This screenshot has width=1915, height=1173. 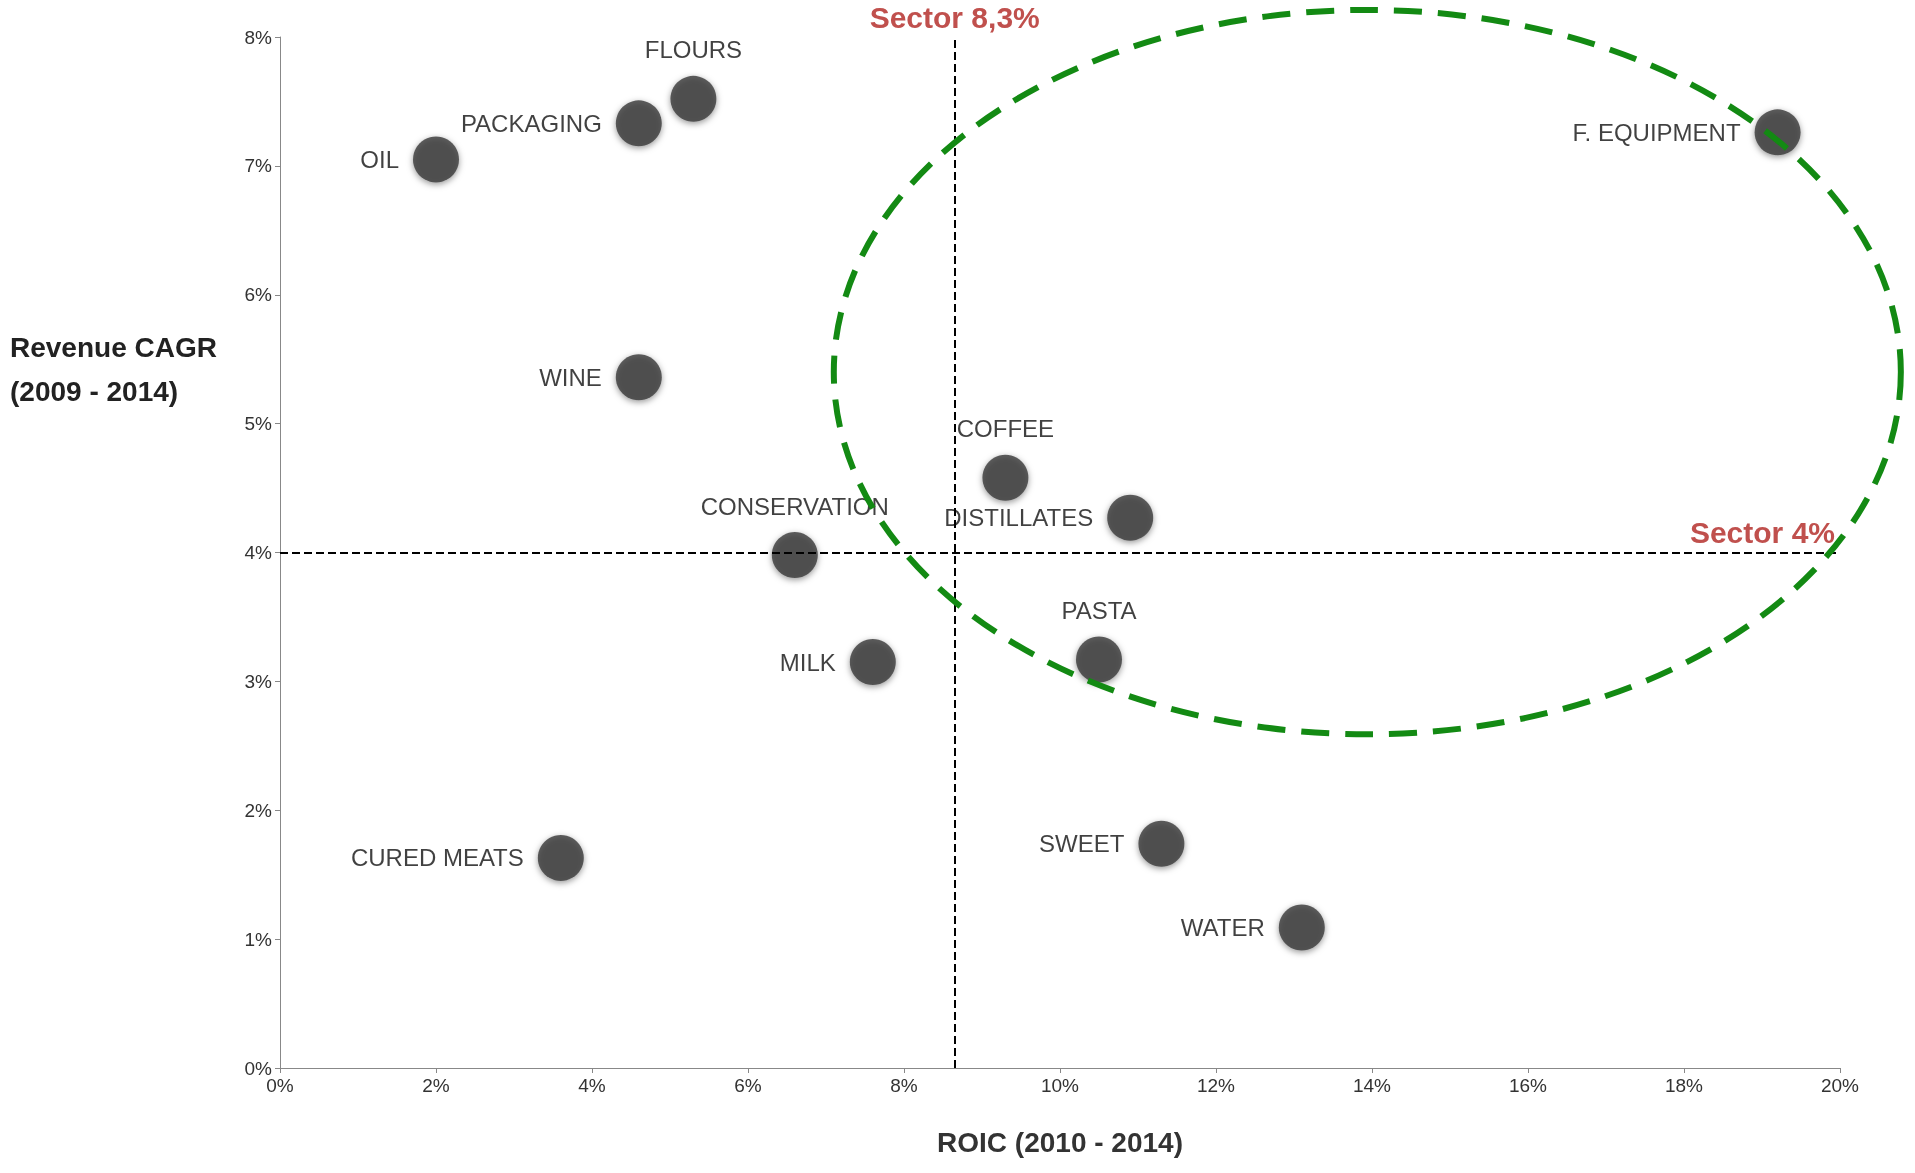 I want to click on y-tick-label: 6%, so click(x=258, y=295).